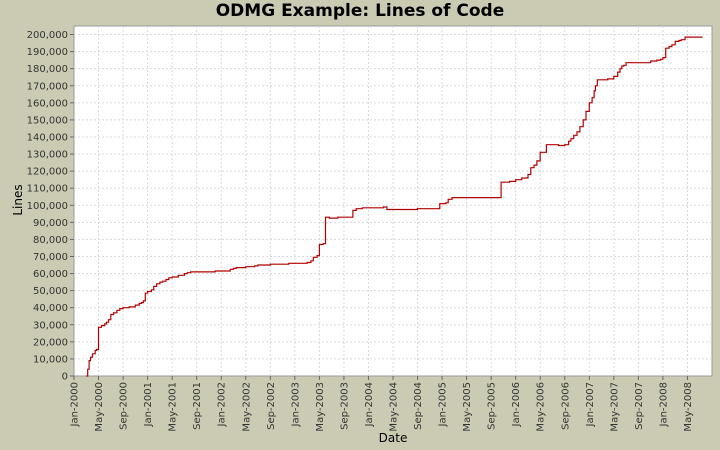 The image size is (720, 450). I want to click on x-tick-label: Sep-2004, so click(418, 406).